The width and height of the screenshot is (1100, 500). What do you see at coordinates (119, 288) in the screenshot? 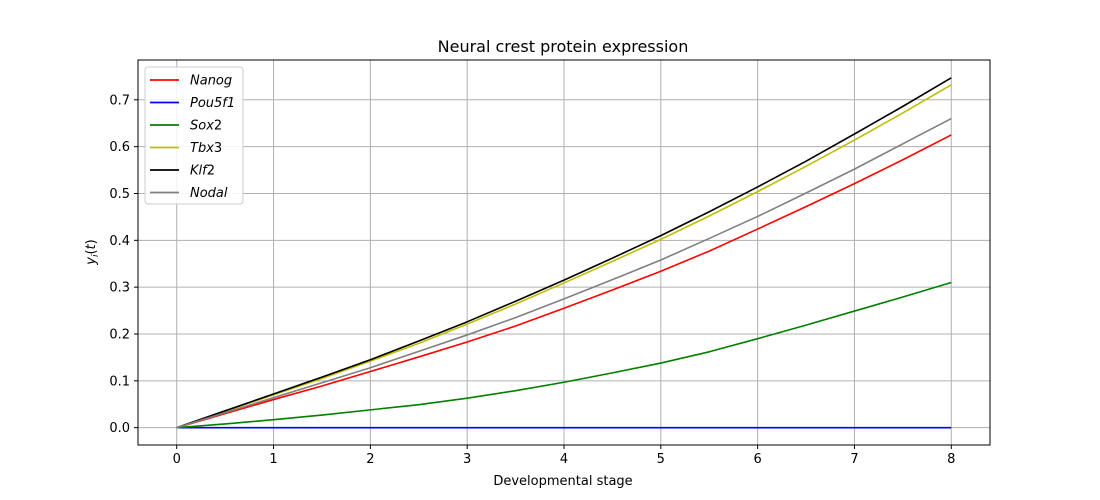
I see `y-tick-label: 0.3` at bounding box center [119, 288].